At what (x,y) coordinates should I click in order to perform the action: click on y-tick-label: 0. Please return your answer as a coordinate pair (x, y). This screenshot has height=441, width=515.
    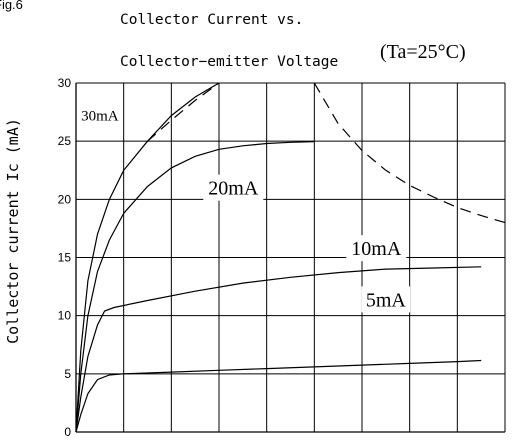
    Looking at the image, I should click on (67, 432).